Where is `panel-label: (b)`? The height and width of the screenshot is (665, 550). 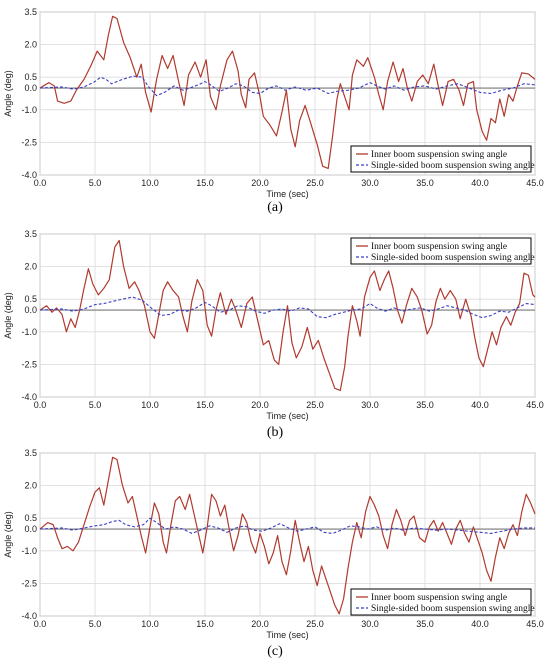 panel-label: (b) is located at coordinates (275, 432).